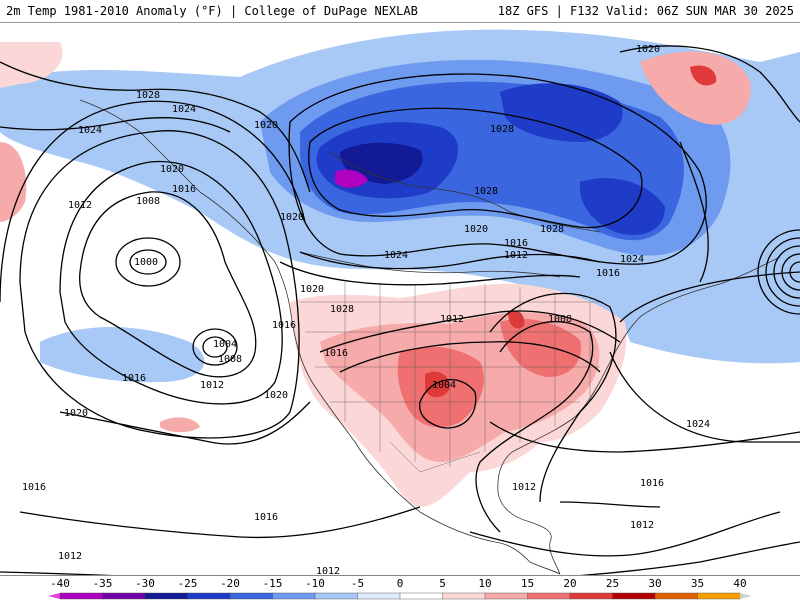  What do you see at coordinates (612, 583) in the screenshot?
I see `colorbar-tick-label: 25` at bounding box center [612, 583].